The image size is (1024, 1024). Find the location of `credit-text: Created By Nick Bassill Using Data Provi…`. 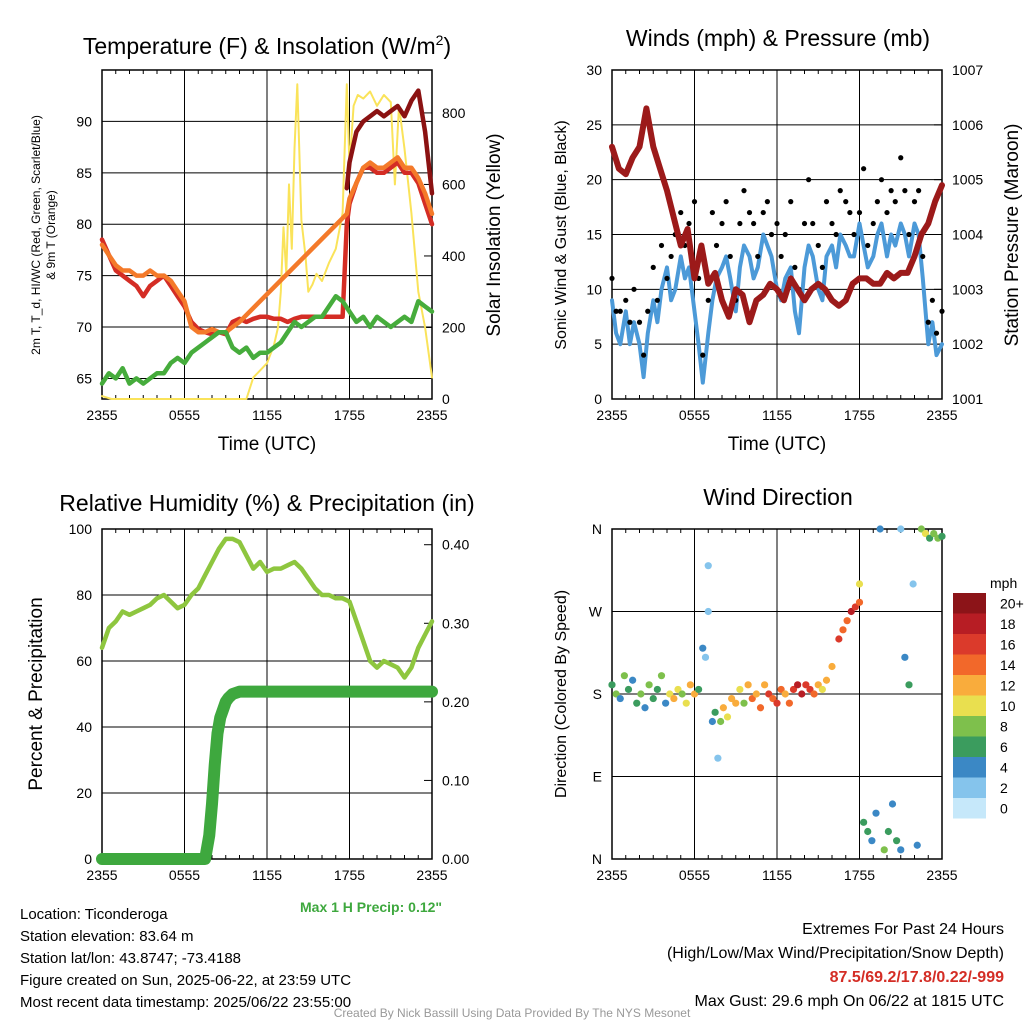

credit-text: Created By Nick Bassill Using Data Provi… is located at coordinates (512, 1013).